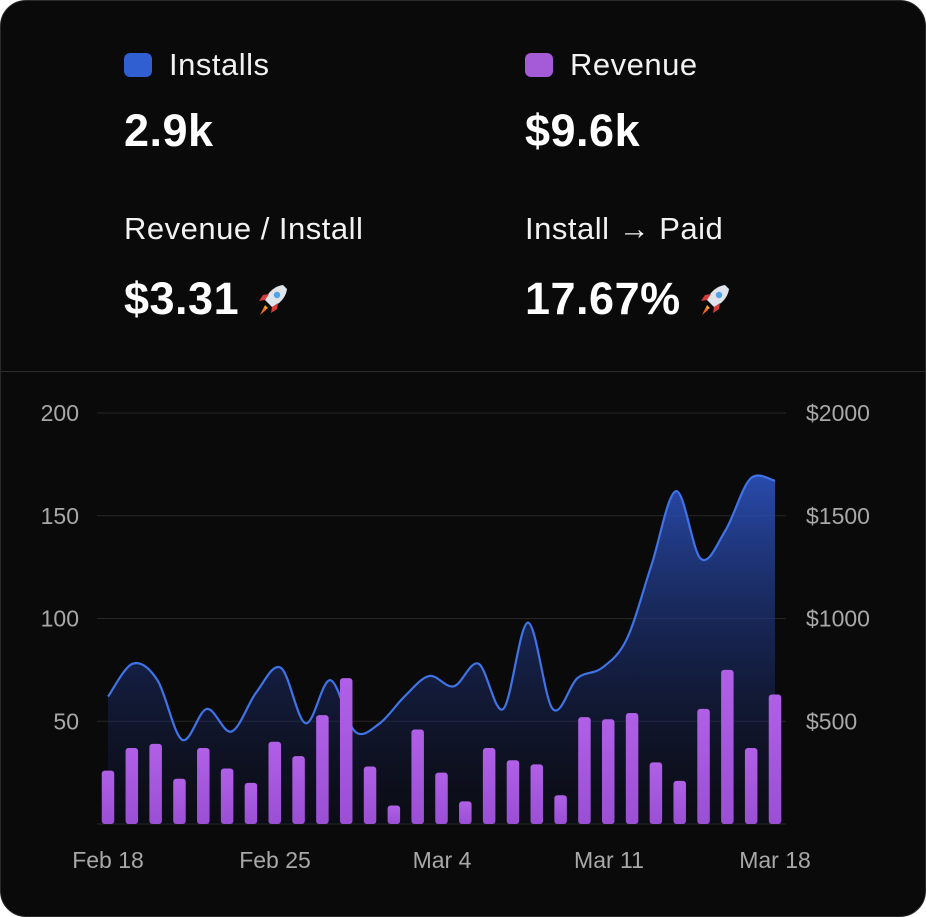 The image size is (926, 917). Describe the element at coordinates (196, 102) in the screenshot. I see `installs-metric: Installs 2.9k` at that location.